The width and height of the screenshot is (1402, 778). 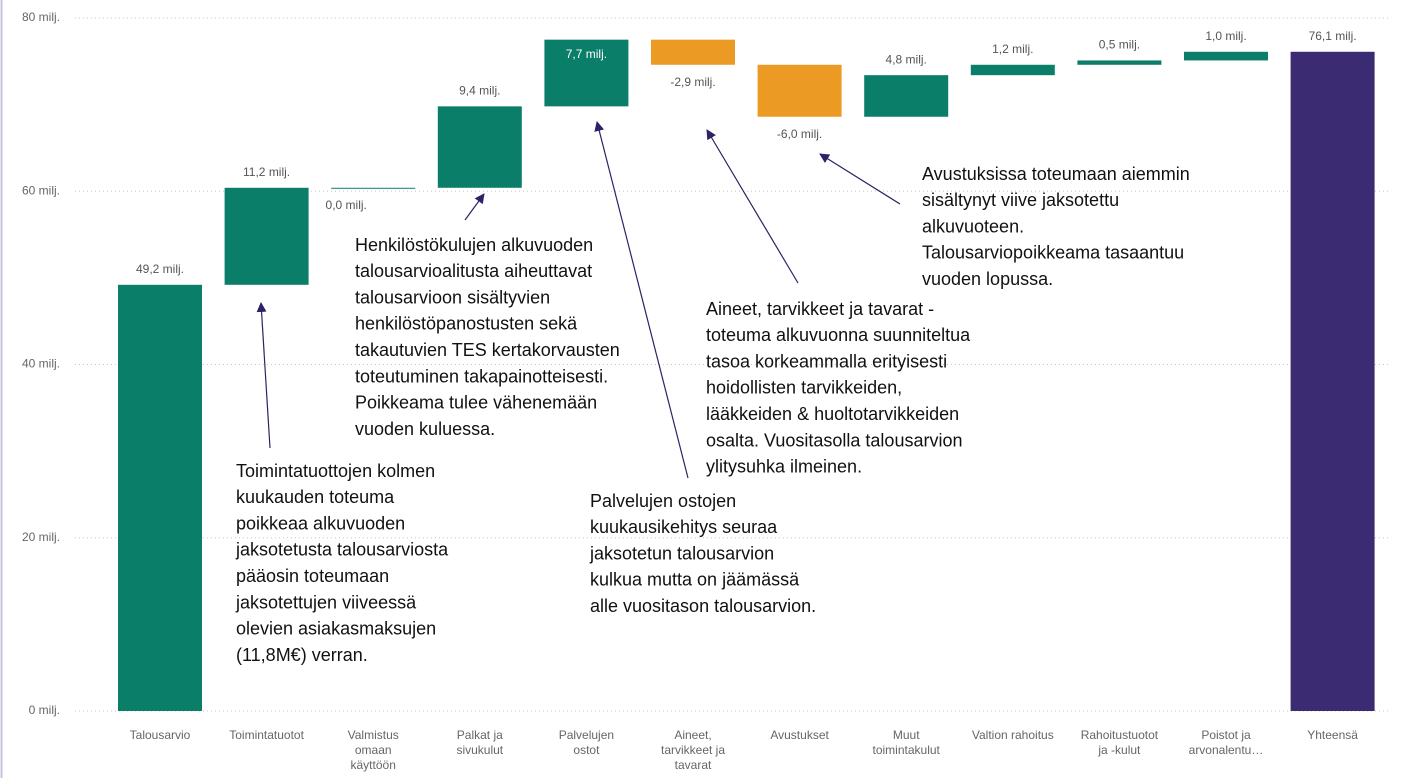 What do you see at coordinates (473, 271) in the screenshot?
I see `annotation-line: talousarvioalitusta aiheuttavat` at bounding box center [473, 271].